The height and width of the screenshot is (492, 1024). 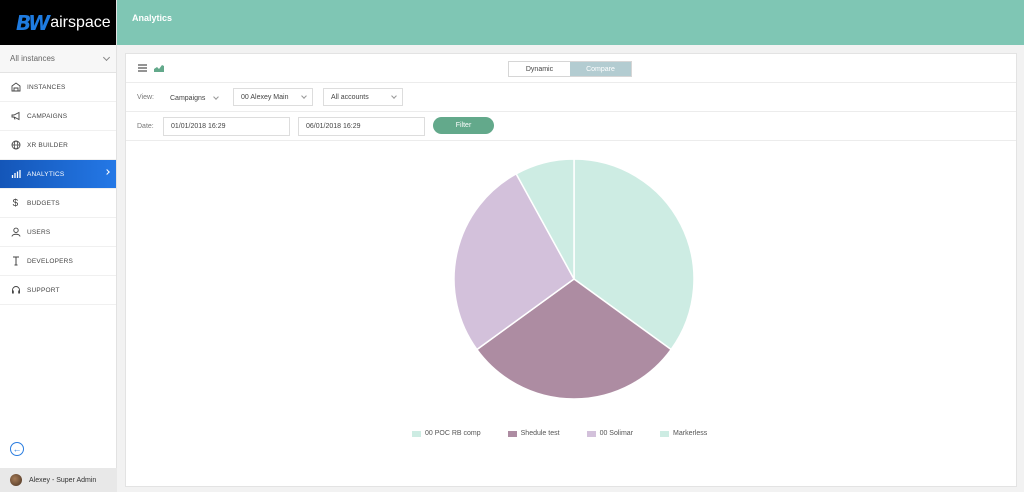 I want to click on legend-label: 00 POC RB comp, so click(x=453, y=433).